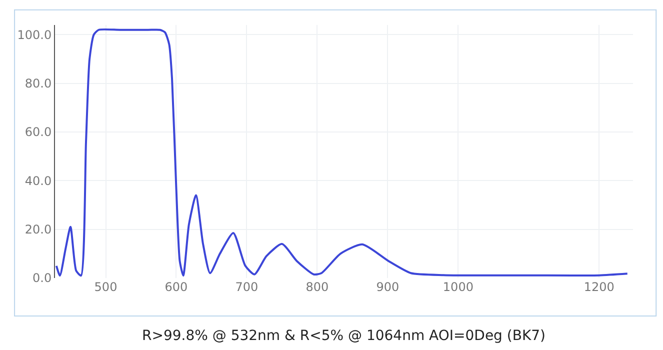 Image resolution: width=663 pixels, height=350 pixels. Describe the element at coordinates (344, 336) in the screenshot. I see `text: R>99.8% @ 532nm & R<5% @ 1064nm AOI=0Deg (BK7)` at that location.